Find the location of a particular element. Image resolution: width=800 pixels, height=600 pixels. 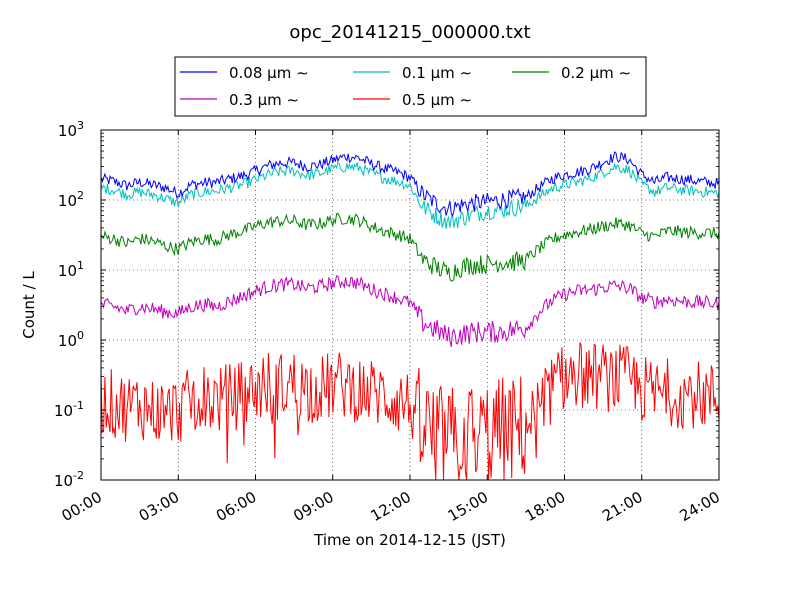

legend-label: 0.5 μm ∼ is located at coordinates (437, 100).